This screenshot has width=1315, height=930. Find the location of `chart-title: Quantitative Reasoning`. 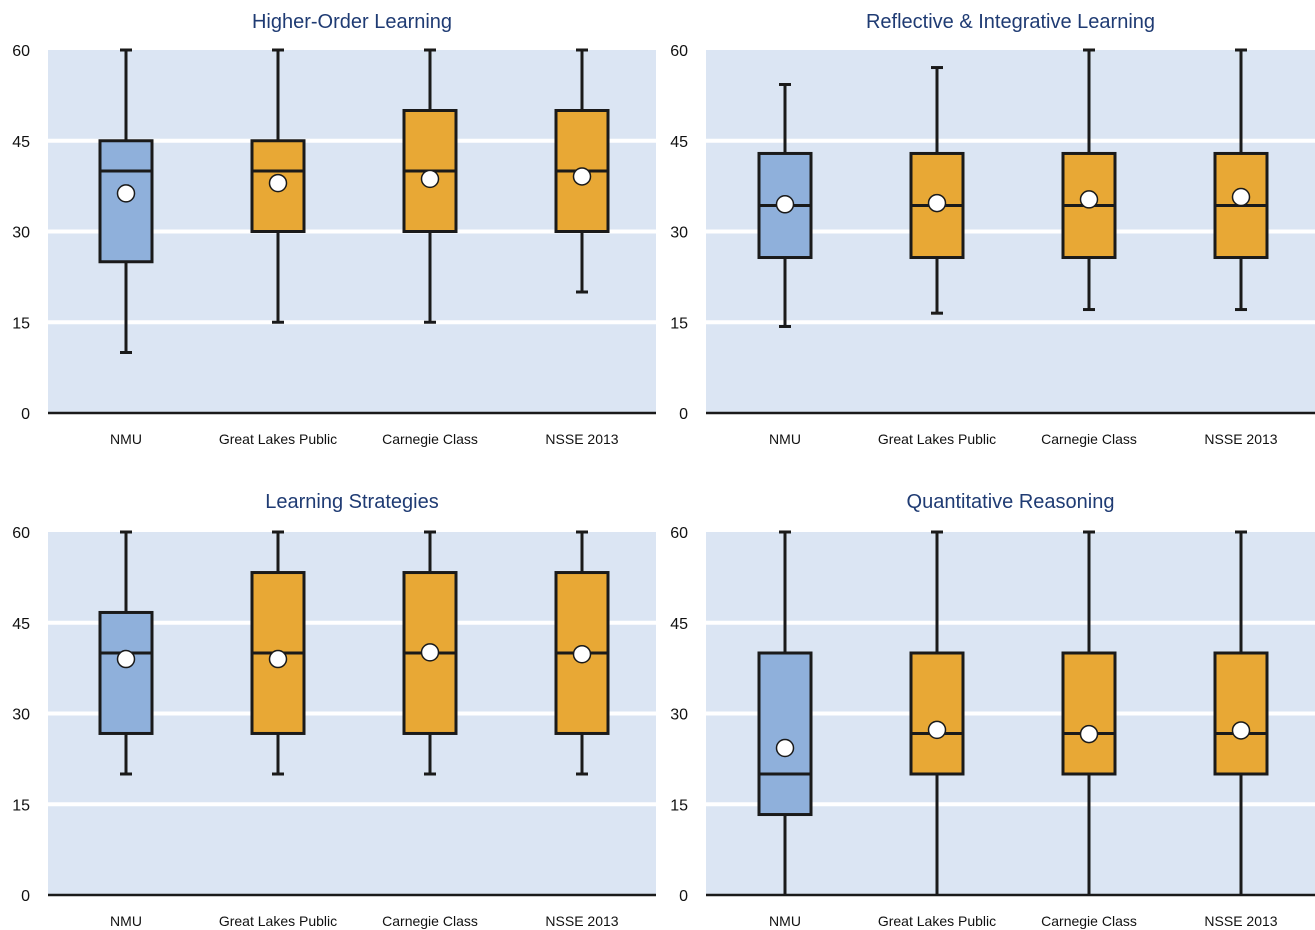

chart-title: Quantitative Reasoning is located at coordinates (1011, 502).